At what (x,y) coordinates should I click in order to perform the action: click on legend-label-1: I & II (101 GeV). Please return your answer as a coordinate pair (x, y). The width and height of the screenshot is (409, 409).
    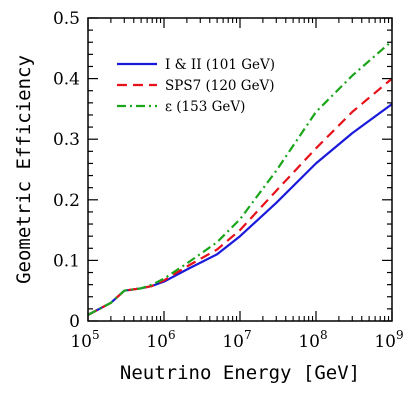
    Looking at the image, I should click on (220, 65).